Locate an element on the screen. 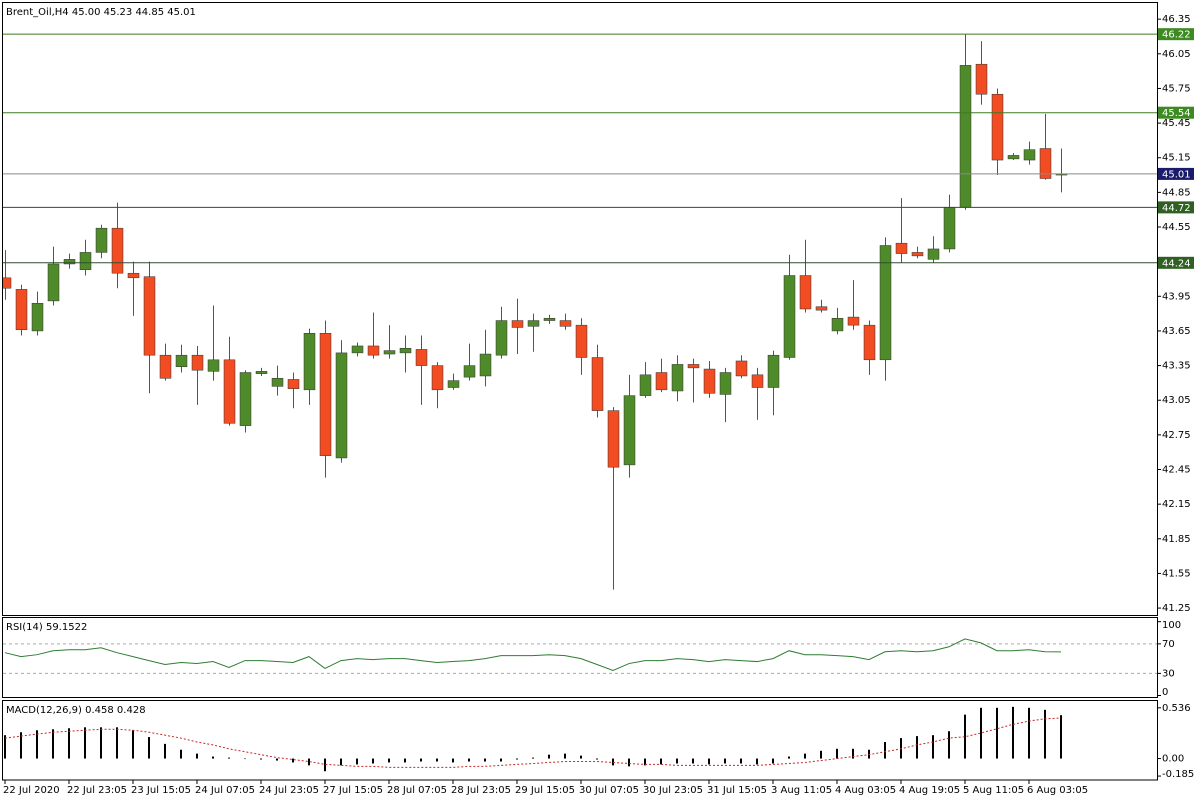 This screenshot has height=800, width=1200. x-tick-label: 5 Aug 11:05 is located at coordinates (993, 790).